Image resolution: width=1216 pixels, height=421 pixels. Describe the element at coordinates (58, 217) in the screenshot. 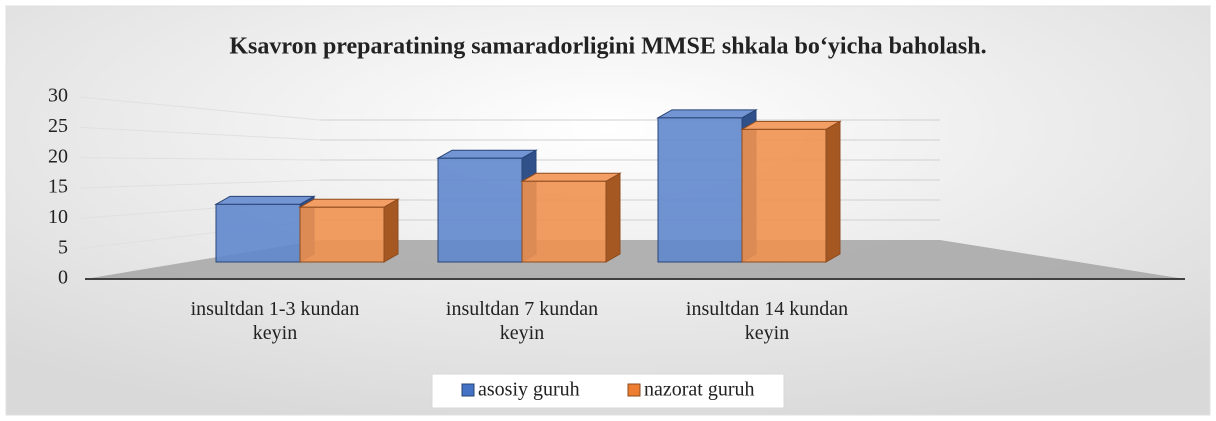

I see `y-tick-label: 10` at that location.